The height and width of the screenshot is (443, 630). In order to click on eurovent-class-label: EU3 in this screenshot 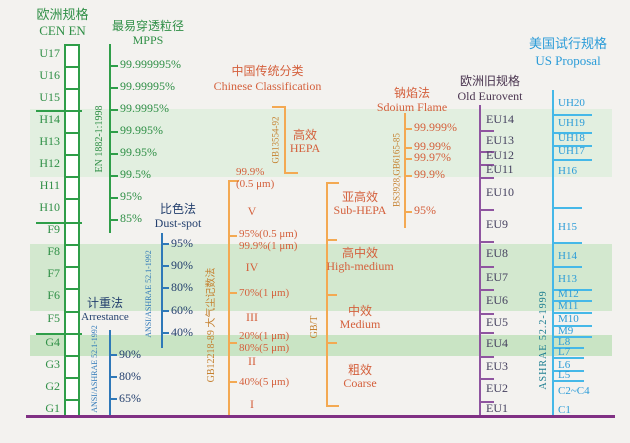, I will do `click(497, 366)`.